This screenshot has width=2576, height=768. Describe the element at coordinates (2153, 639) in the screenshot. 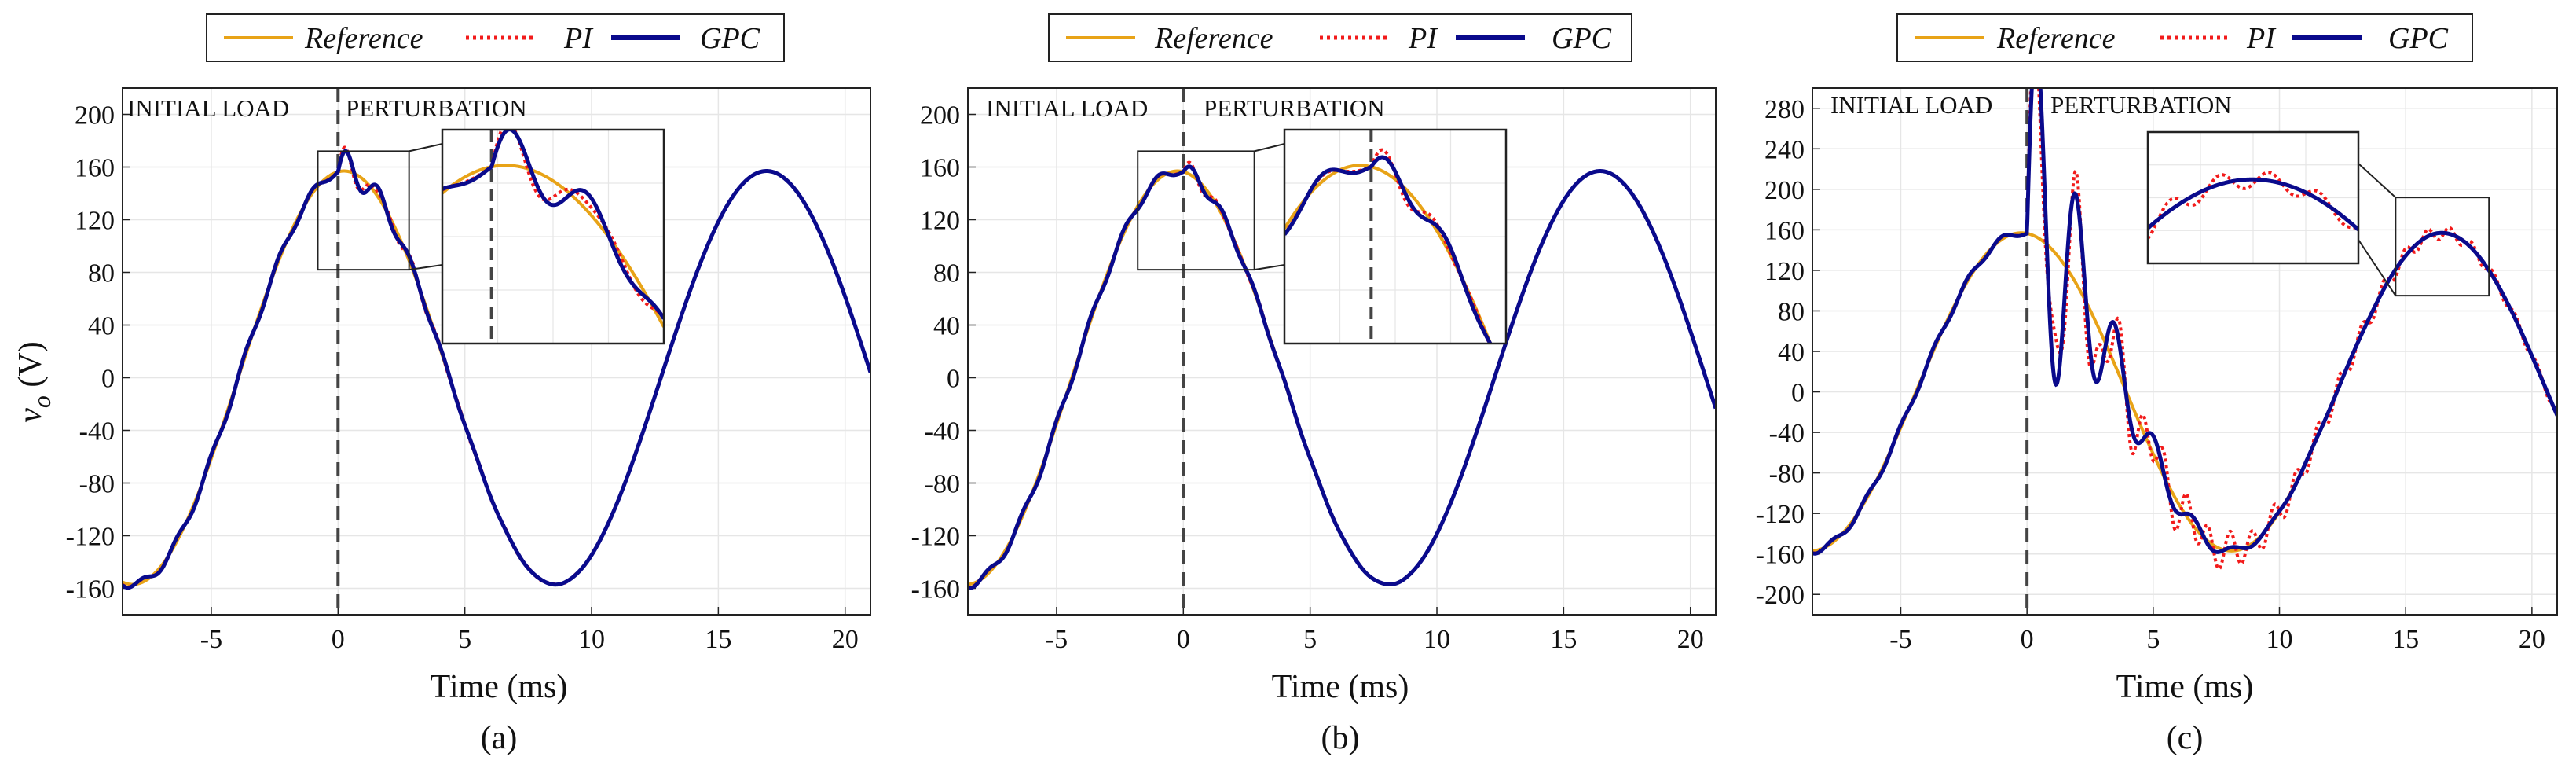

I see `x-tick-label: 5` at that location.